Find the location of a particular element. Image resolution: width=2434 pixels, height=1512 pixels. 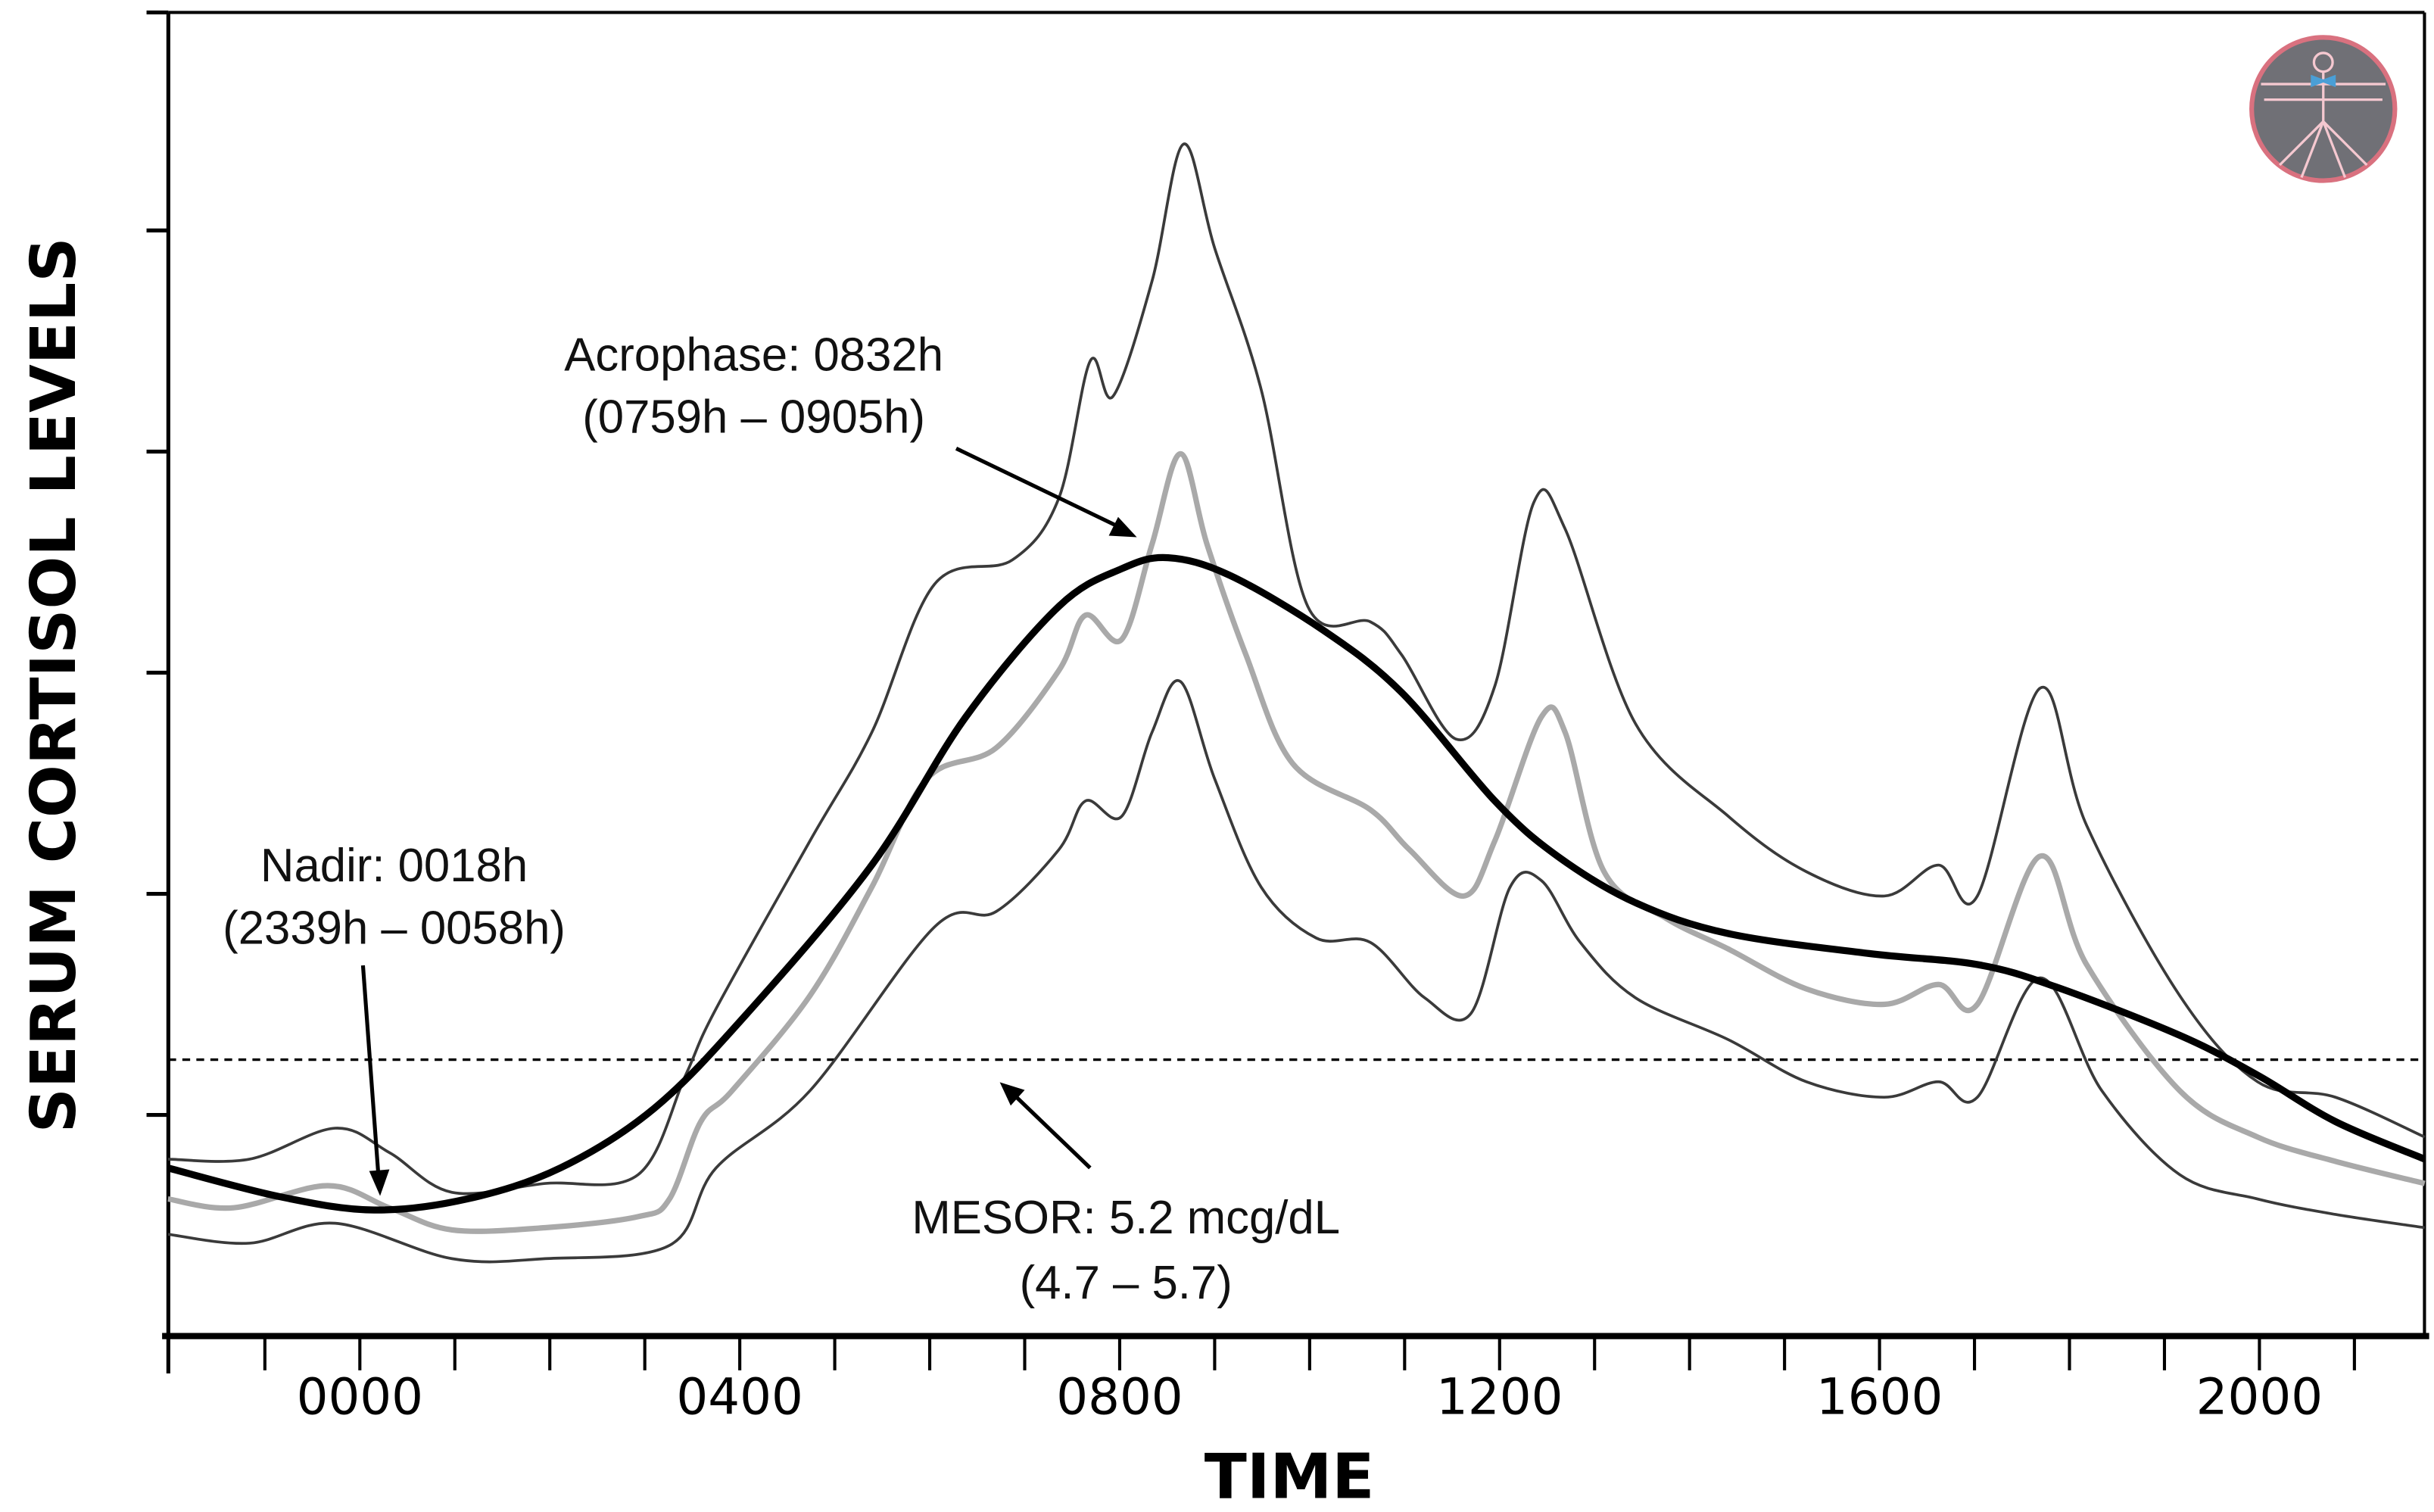

acrophase-label: Acrophase: 0832h is located at coordinates (753, 355).